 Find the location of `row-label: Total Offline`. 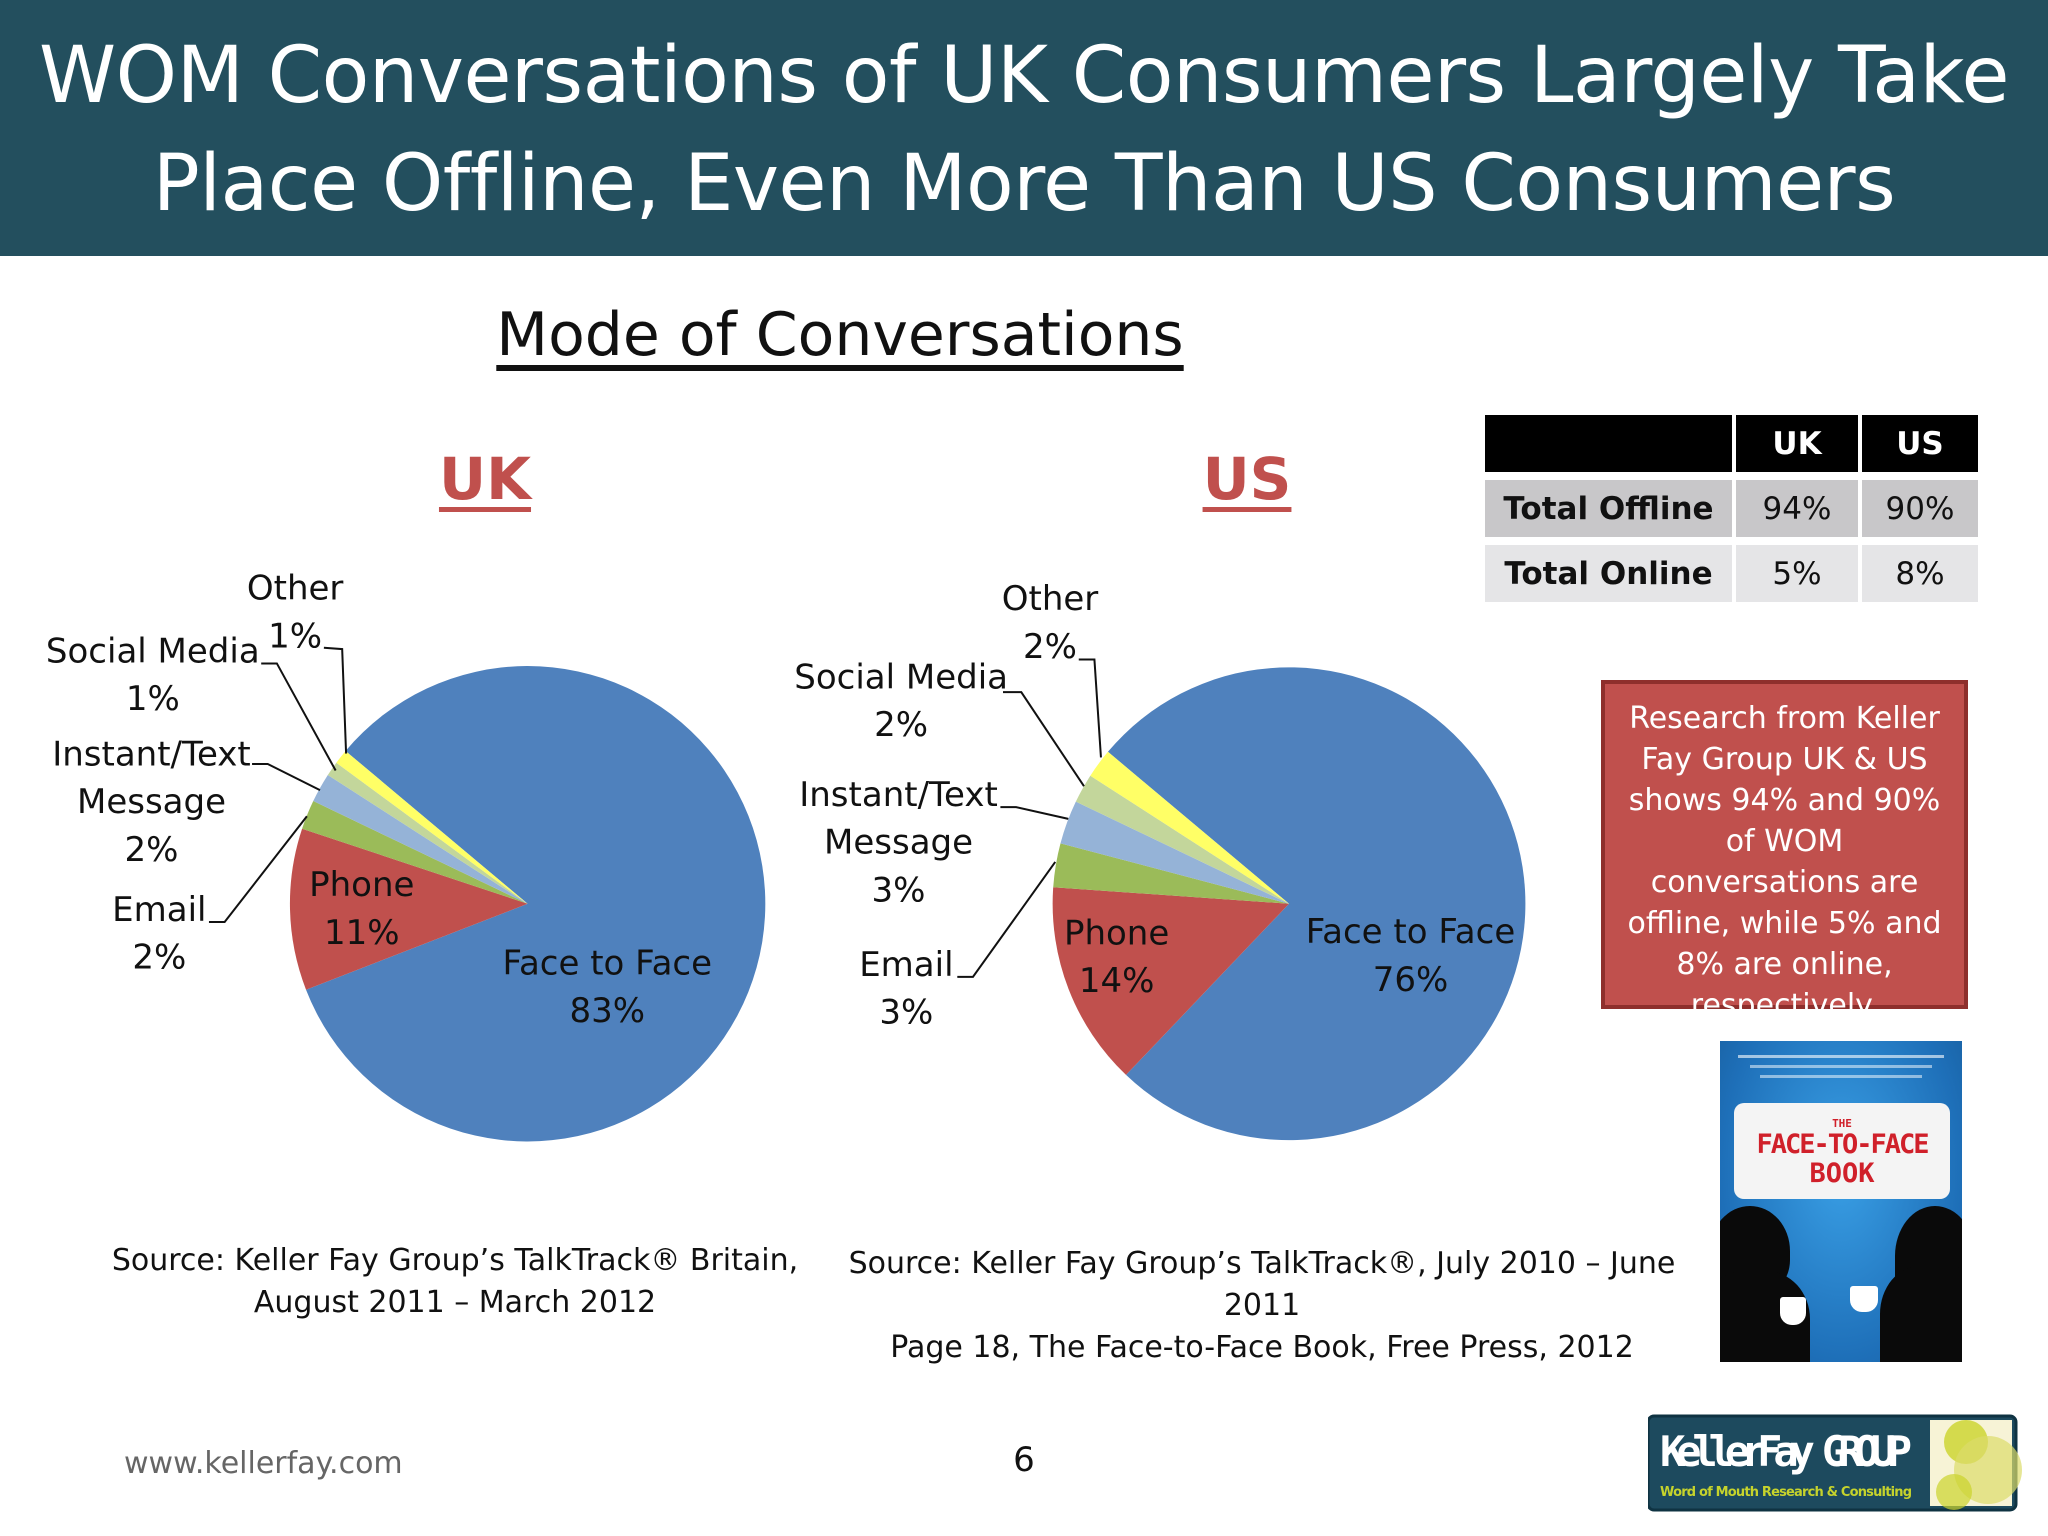

row-label: Total Offline is located at coordinates (1608, 508).